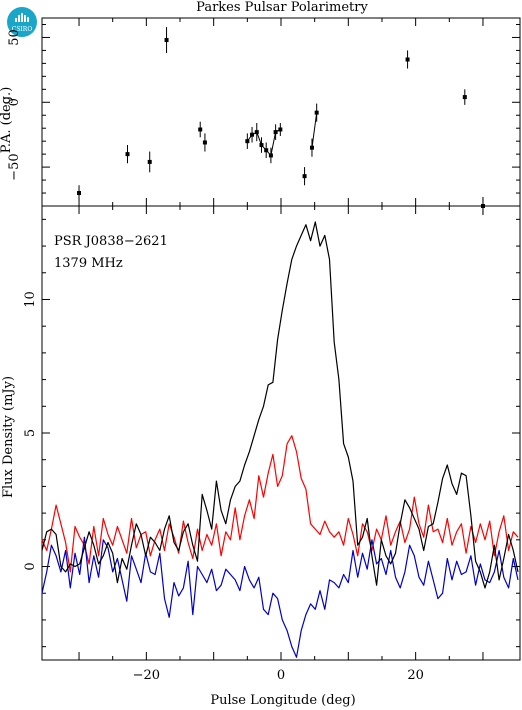  Describe the element at coordinates (14, 37) in the screenshot. I see `pa-y-tick-label: 50` at that location.